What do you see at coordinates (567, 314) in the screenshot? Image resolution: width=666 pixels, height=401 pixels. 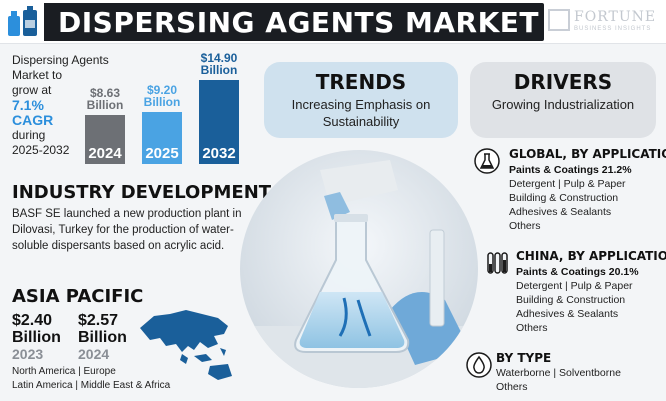 I see `china-segment-line: Adhesives & Sealants` at bounding box center [567, 314].